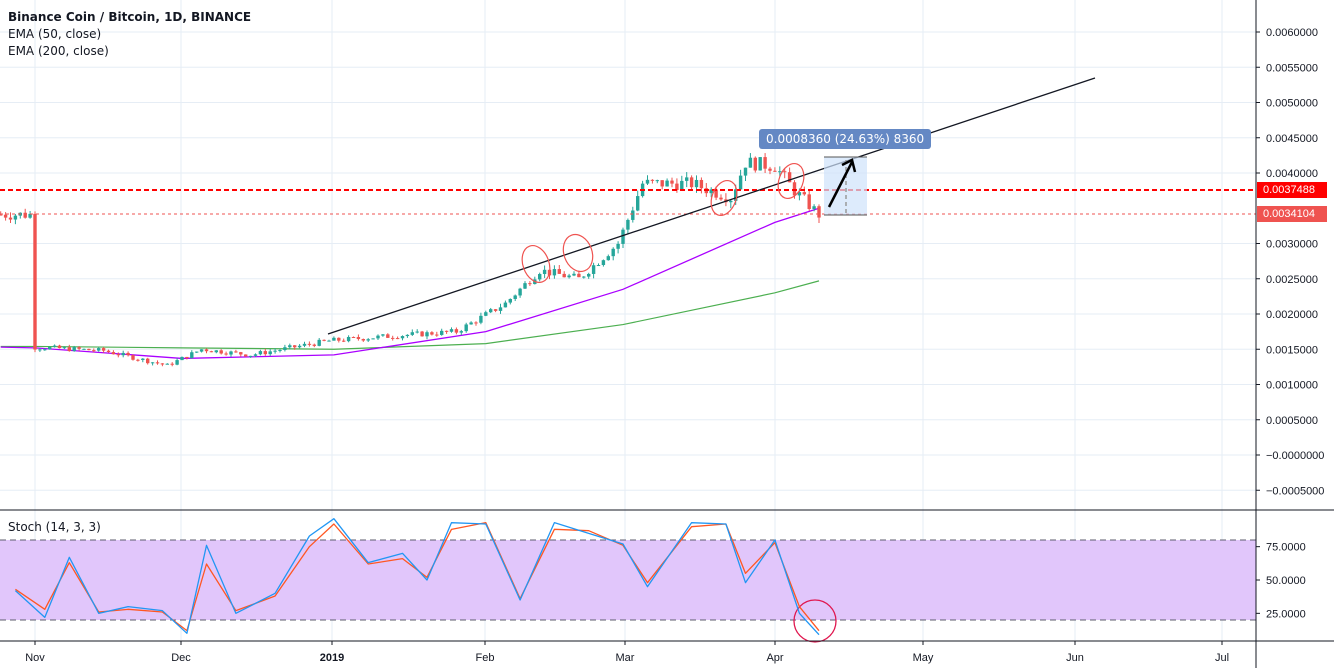 This screenshot has height=668, width=1334. What do you see at coordinates (840, 184) in the screenshot?
I see `arrow-up-icon` at bounding box center [840, 184].